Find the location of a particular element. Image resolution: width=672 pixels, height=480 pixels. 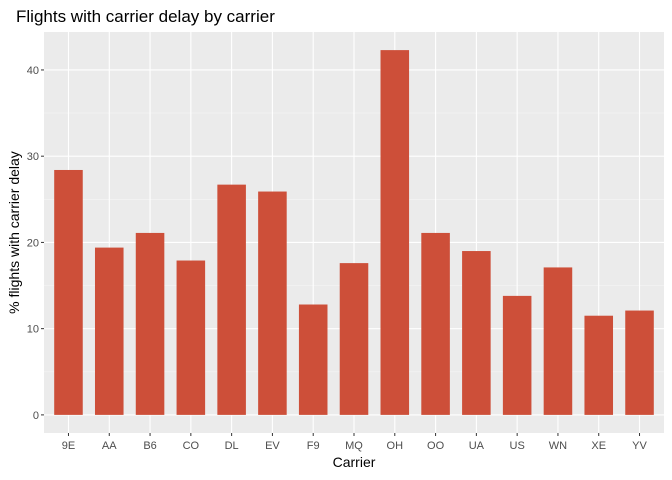

bar-oh is located at coordinates (395, 232).